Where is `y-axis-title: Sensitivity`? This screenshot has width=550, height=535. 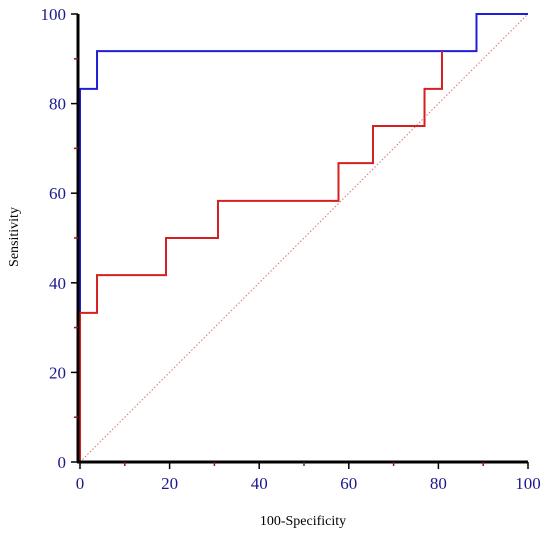 y-axis-title: Sensitivity is located at coordinates (14, 237).